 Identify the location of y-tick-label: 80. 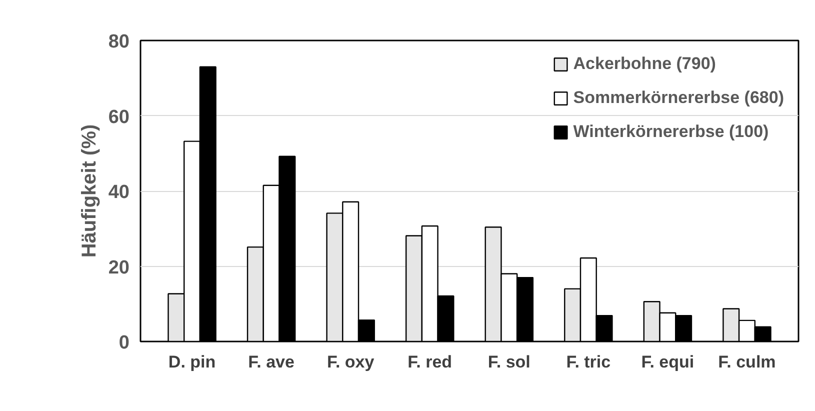
(119, 42).